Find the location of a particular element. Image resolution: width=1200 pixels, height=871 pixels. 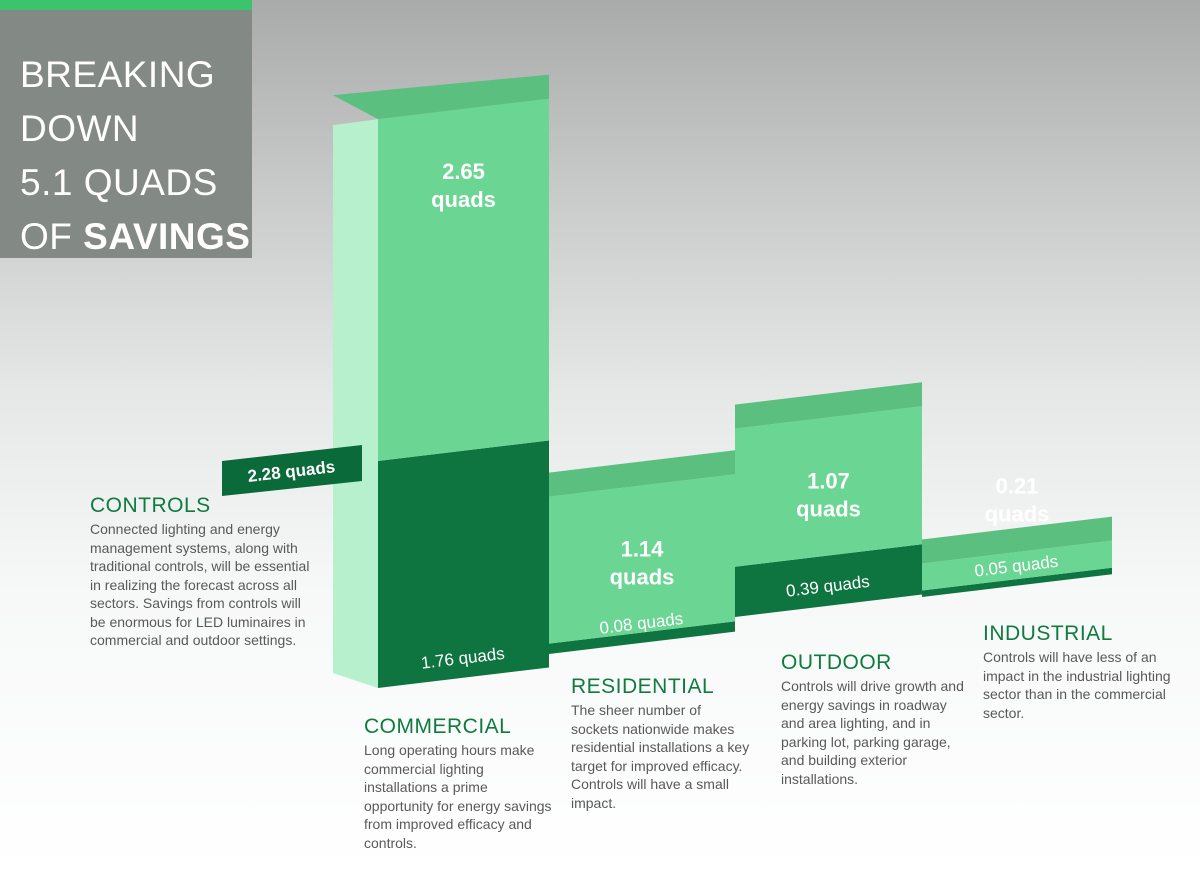

title-line-4-bold: SAVINGS is located at coordinates (167, 236).